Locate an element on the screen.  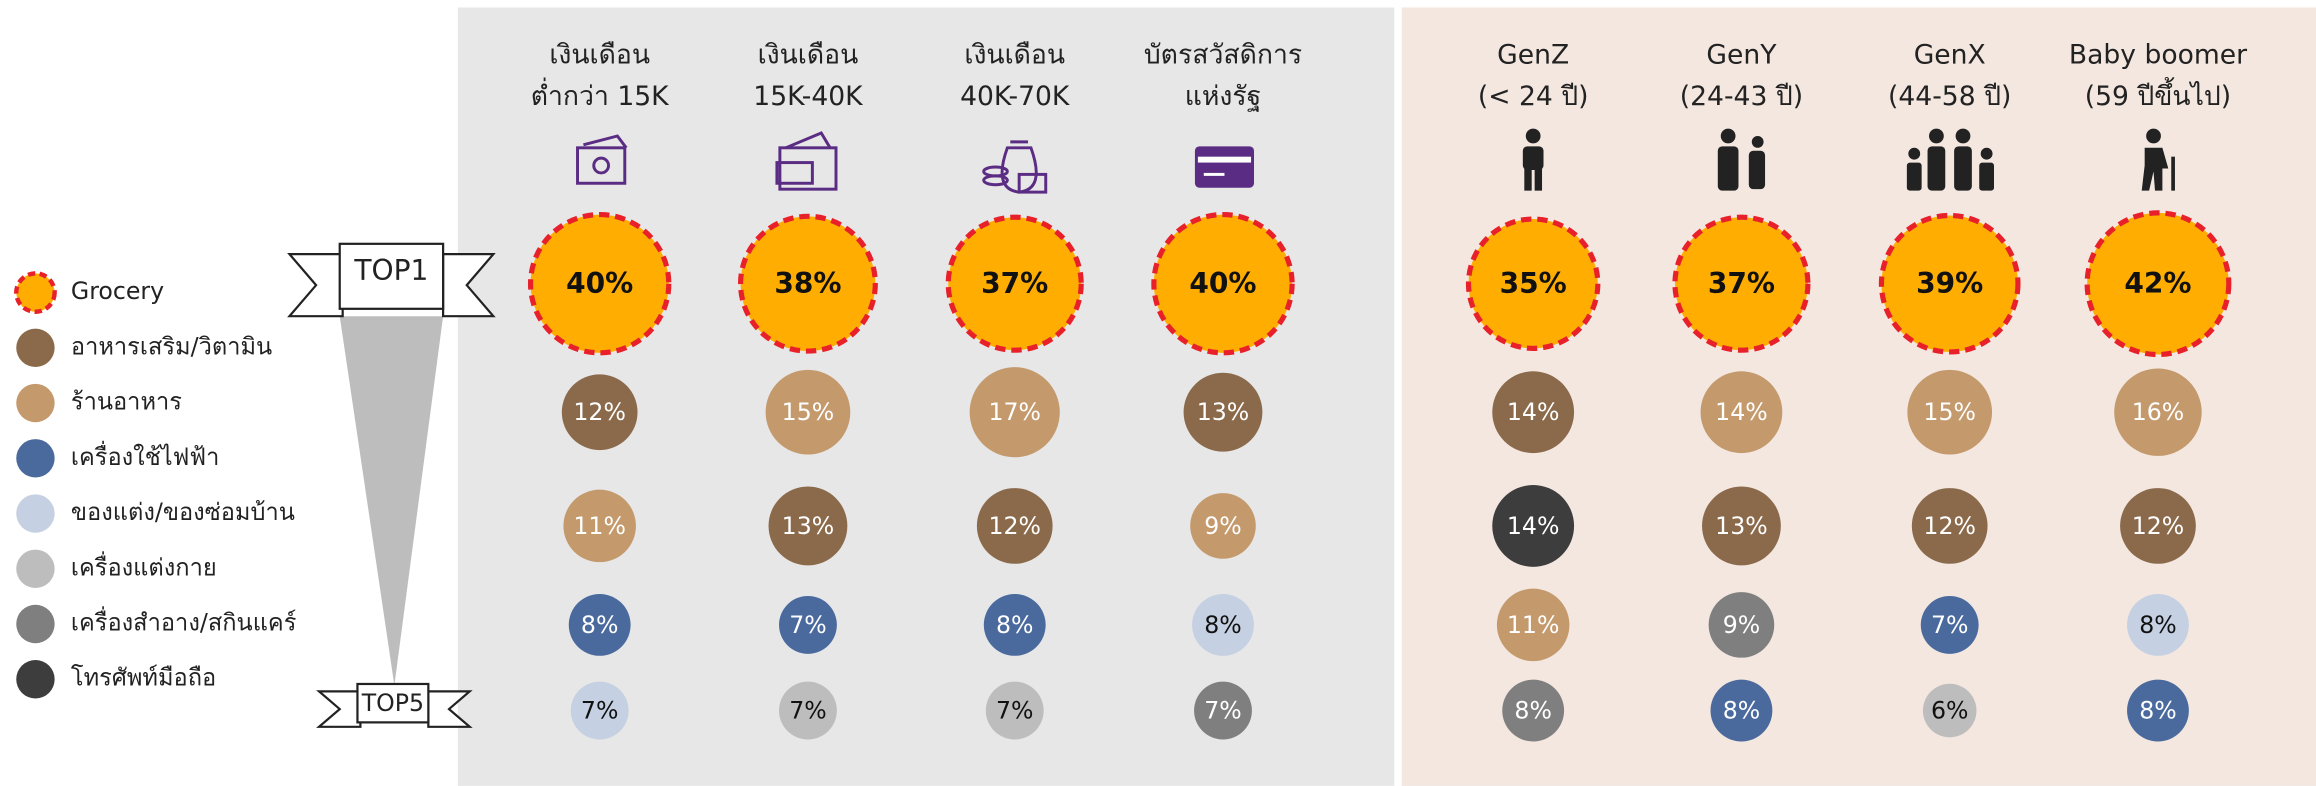
parent-child-icon is located at coordinates (1741, 159).